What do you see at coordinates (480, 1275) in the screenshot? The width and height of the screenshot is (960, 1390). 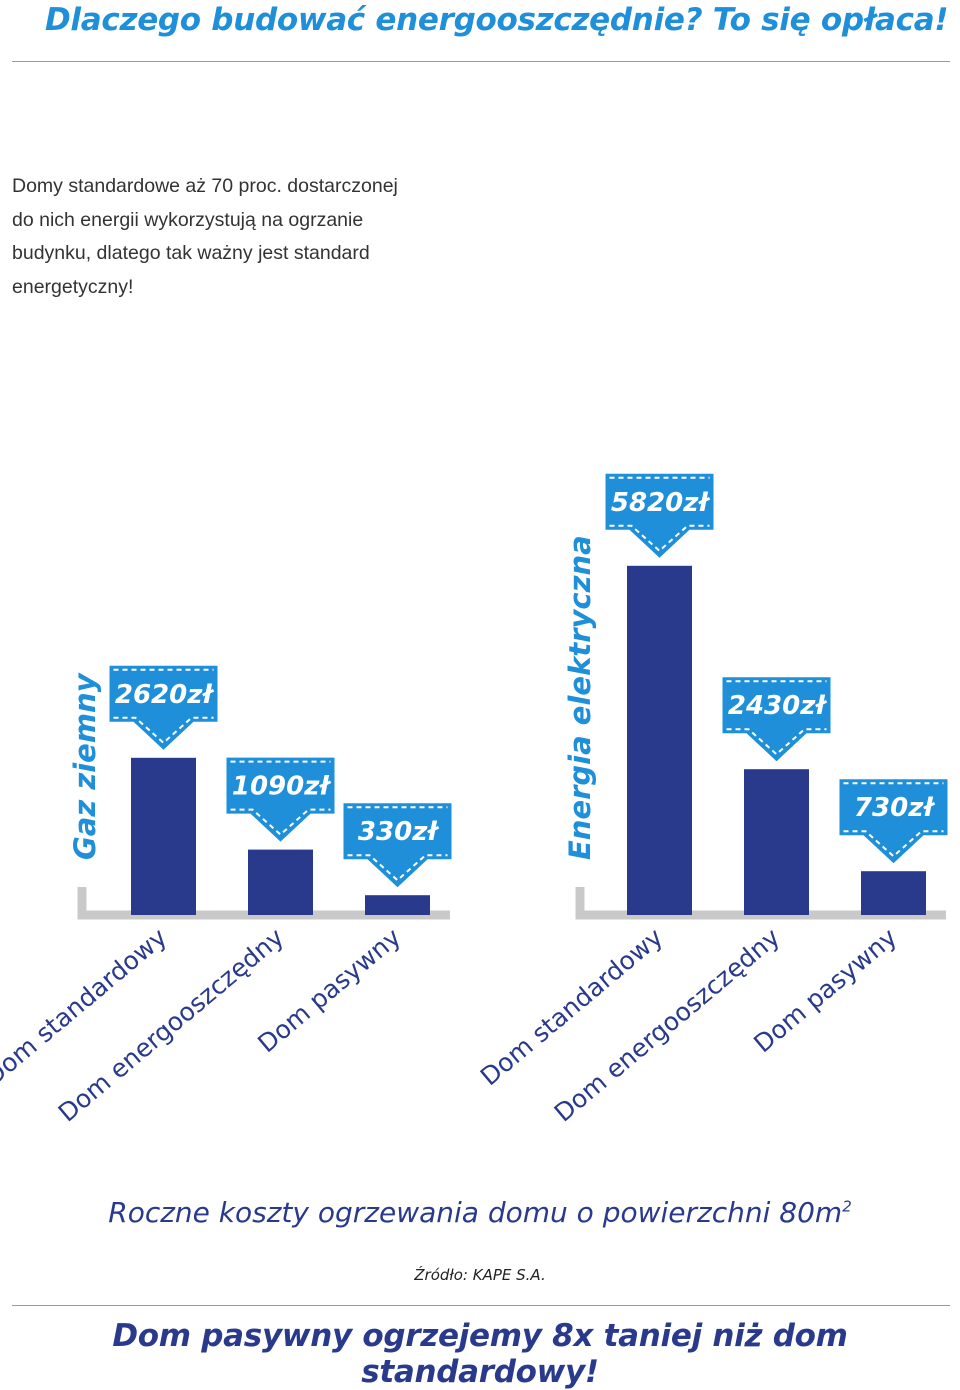 I see `source-note: Źródło: KAPE S.A.` at bounding box center [480, 1275].